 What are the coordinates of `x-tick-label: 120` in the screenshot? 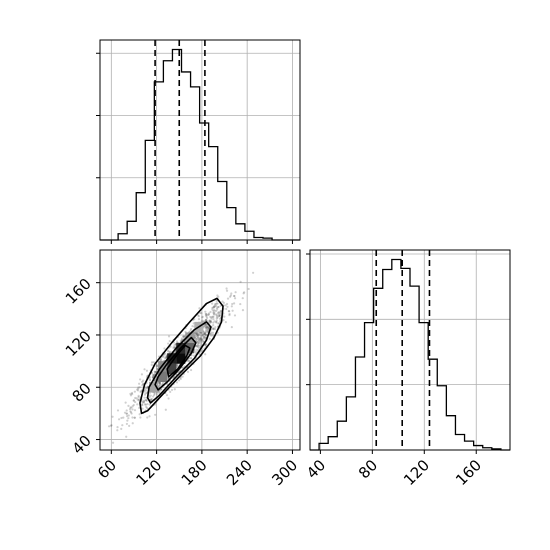 It's located at (148, 472).